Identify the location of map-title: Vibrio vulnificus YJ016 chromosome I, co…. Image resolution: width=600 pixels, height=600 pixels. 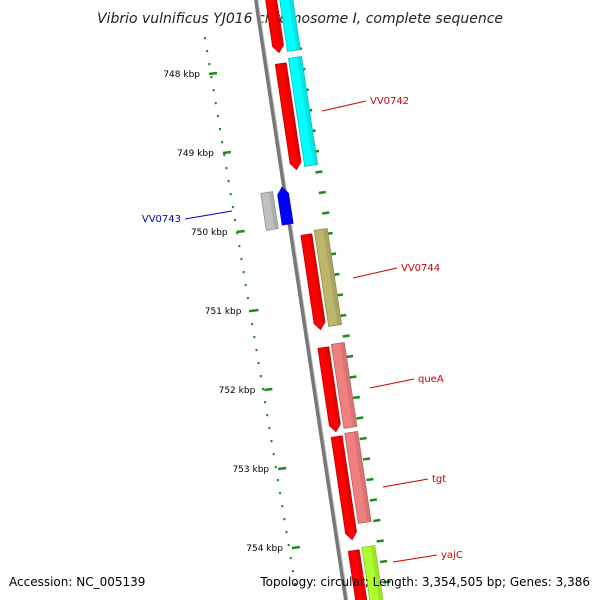
(300, 19).